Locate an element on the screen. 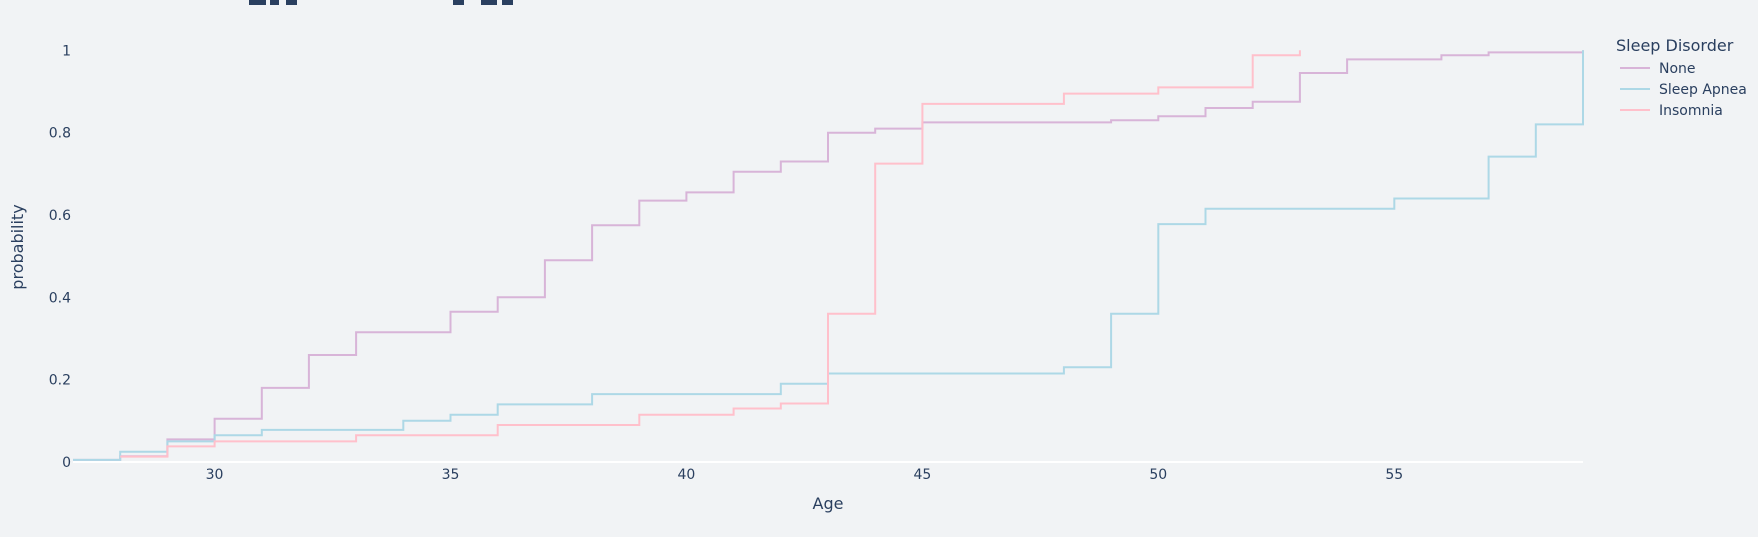 The height and width of the screenshot is (537, 1758). x-tick-label: 50 is located at coordinates (1158, 475).